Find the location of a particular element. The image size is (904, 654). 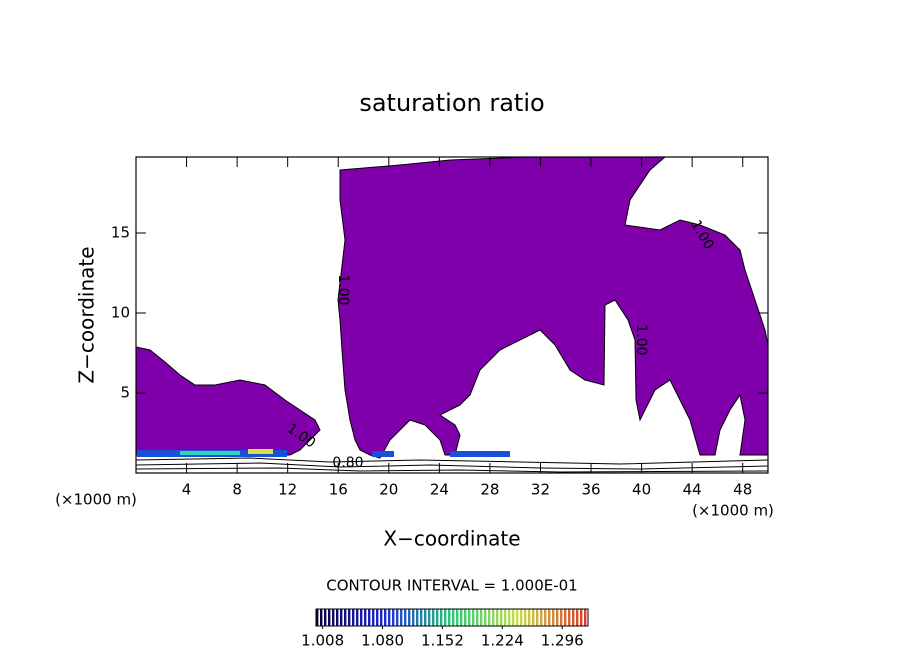

x-tick-label: 24 is located at coordinates (439, 490).